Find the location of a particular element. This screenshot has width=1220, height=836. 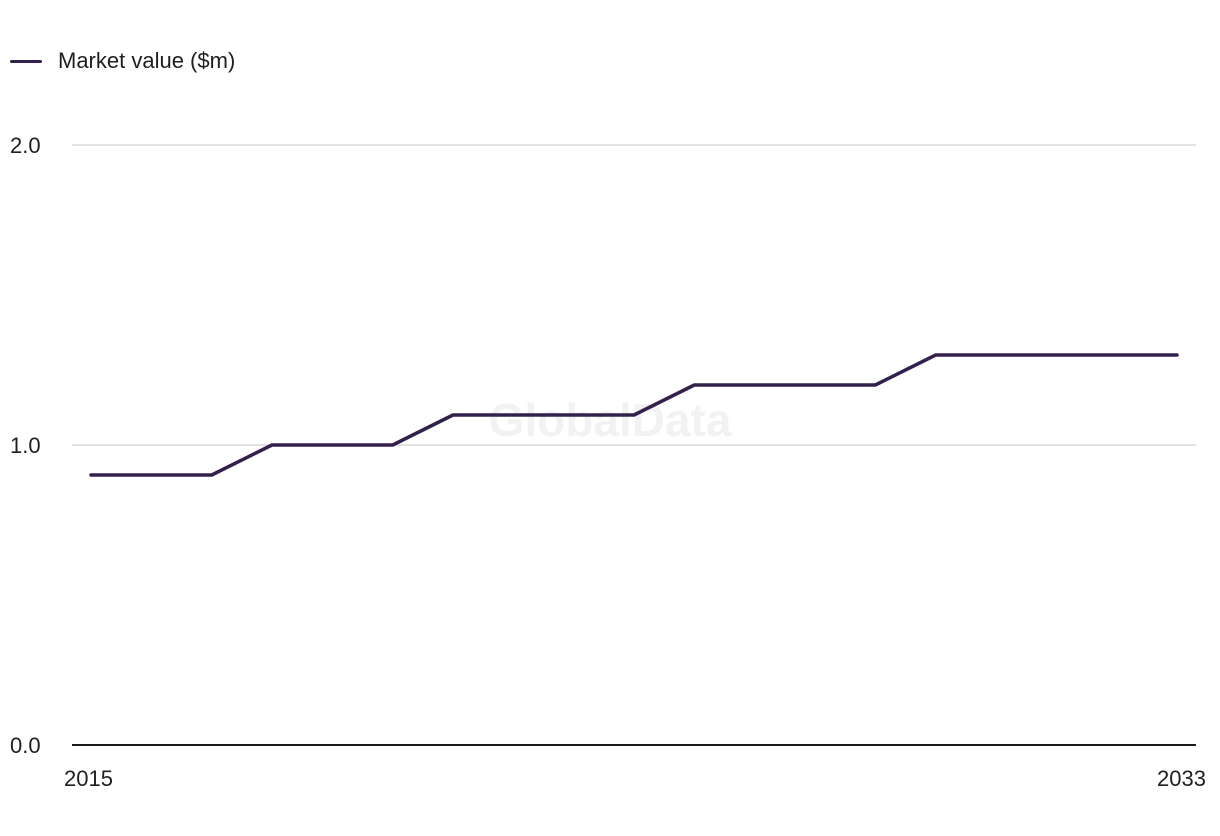

x-tick-label-end: 2033 is located at coordinates (1181, 778).